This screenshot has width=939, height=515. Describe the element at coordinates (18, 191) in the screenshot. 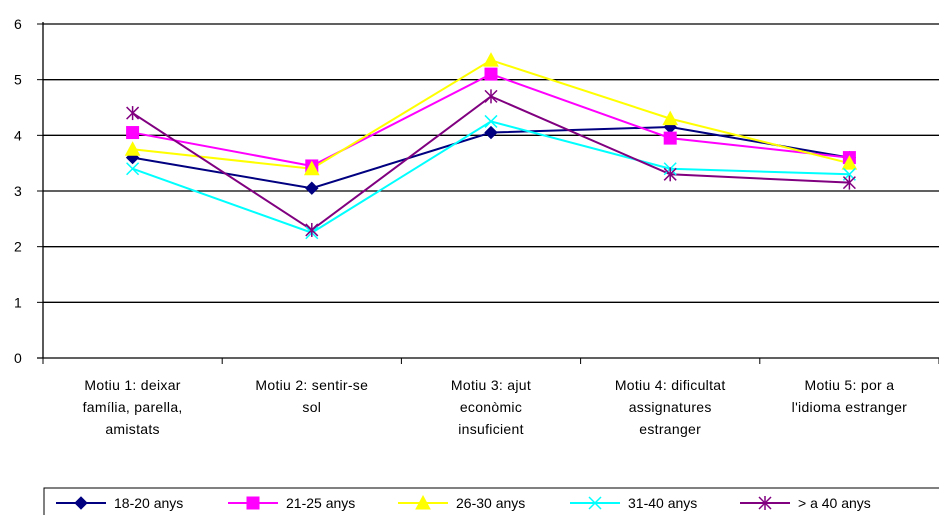

I see `y-tick-label: 3` at that location.